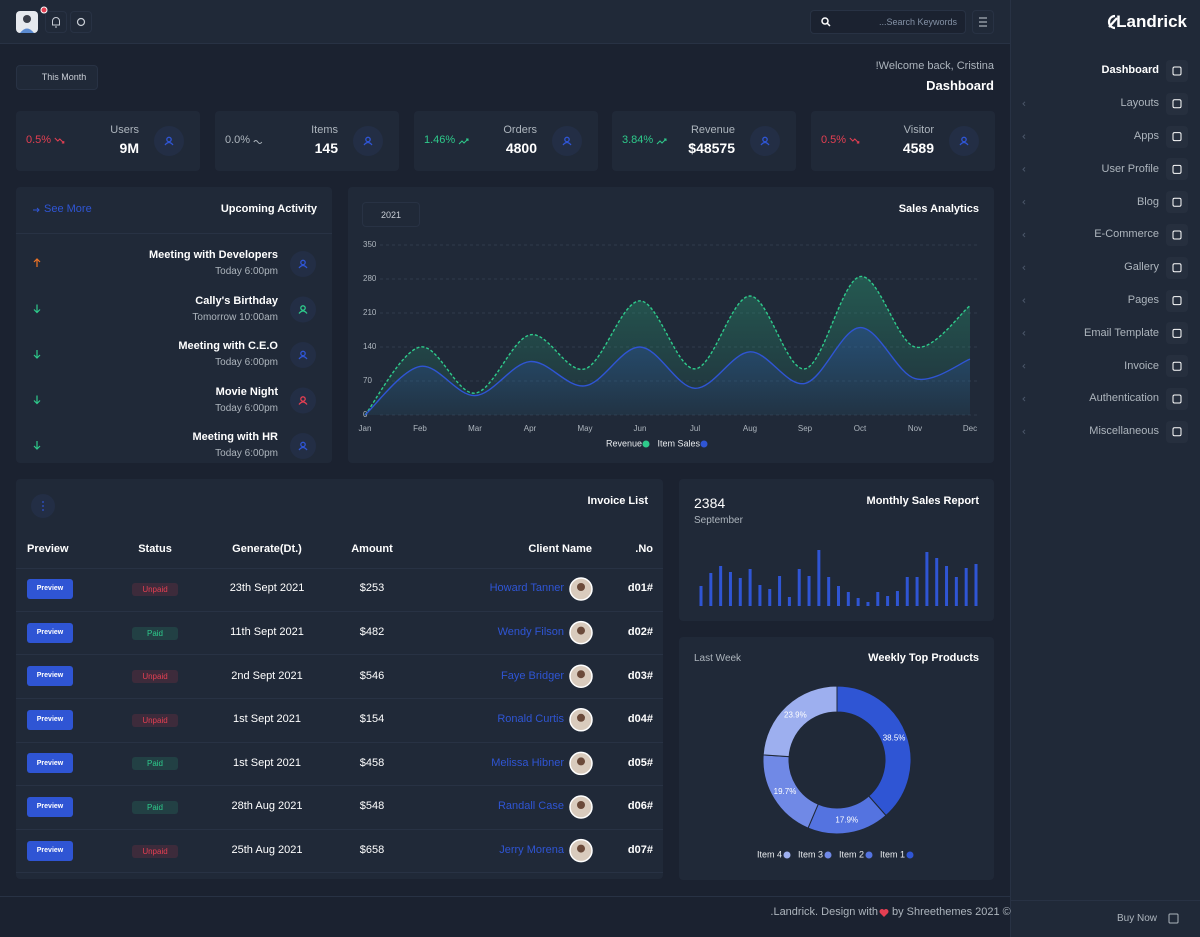 Image resolution: width=1200 pixels, height=937 pixels. What do you see at coordinates (326, 148) in the screenshot?
I see `stat-value: 145` at bounding box center [326, 148].